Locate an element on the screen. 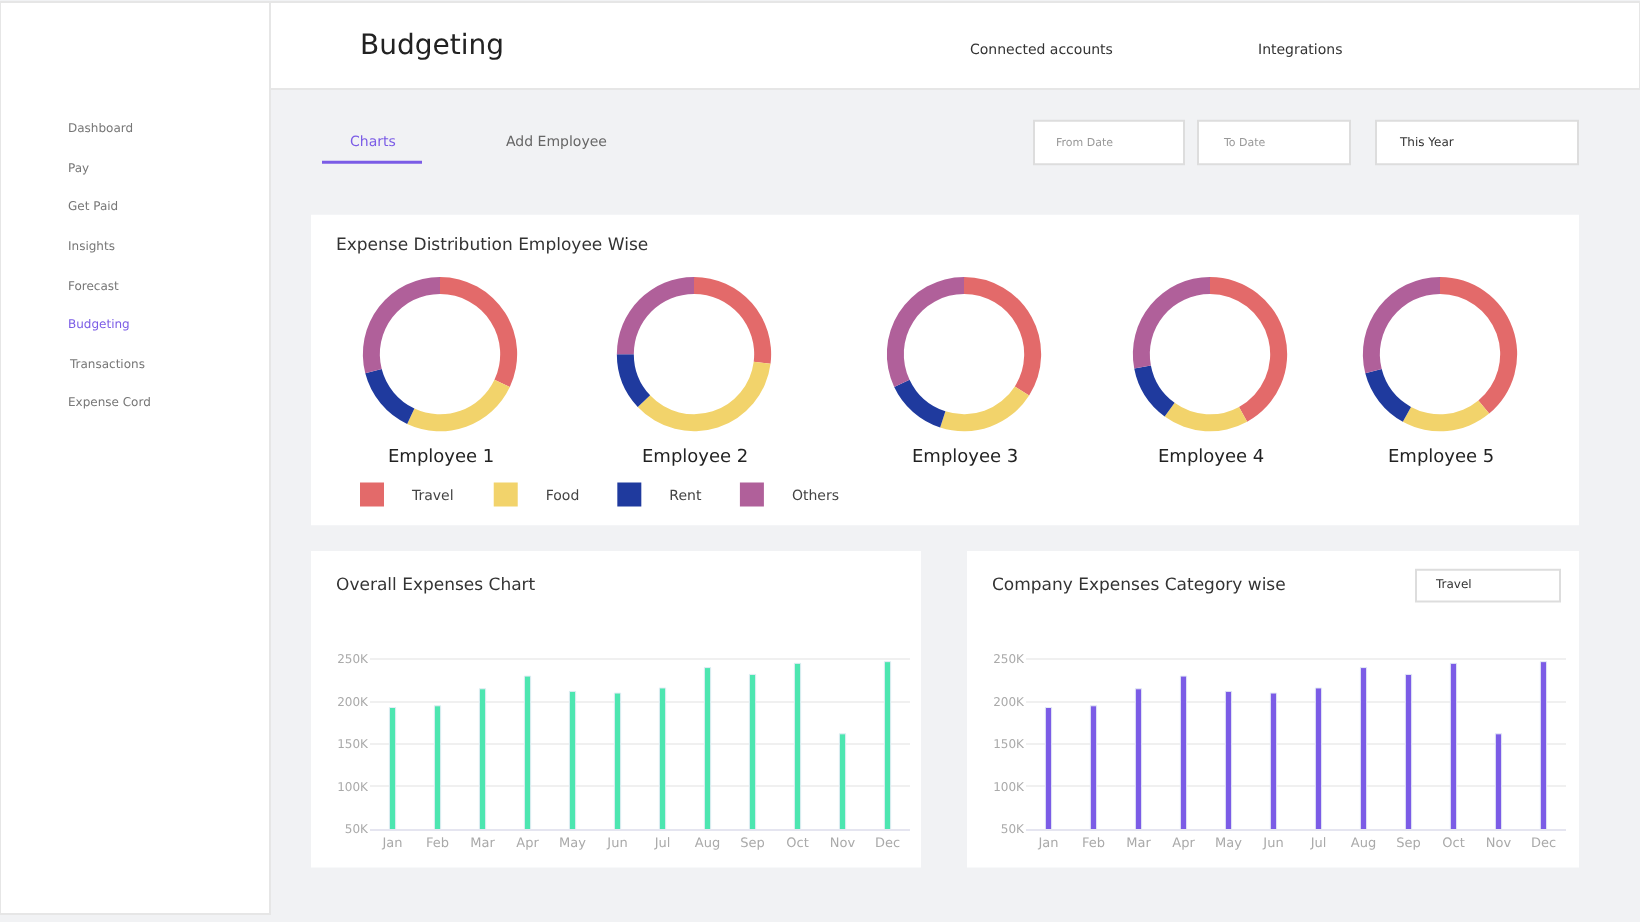 The width and height of the screenshot is (1640, 922). slice-label: Employee 1 is located at coordinates (441, 458).